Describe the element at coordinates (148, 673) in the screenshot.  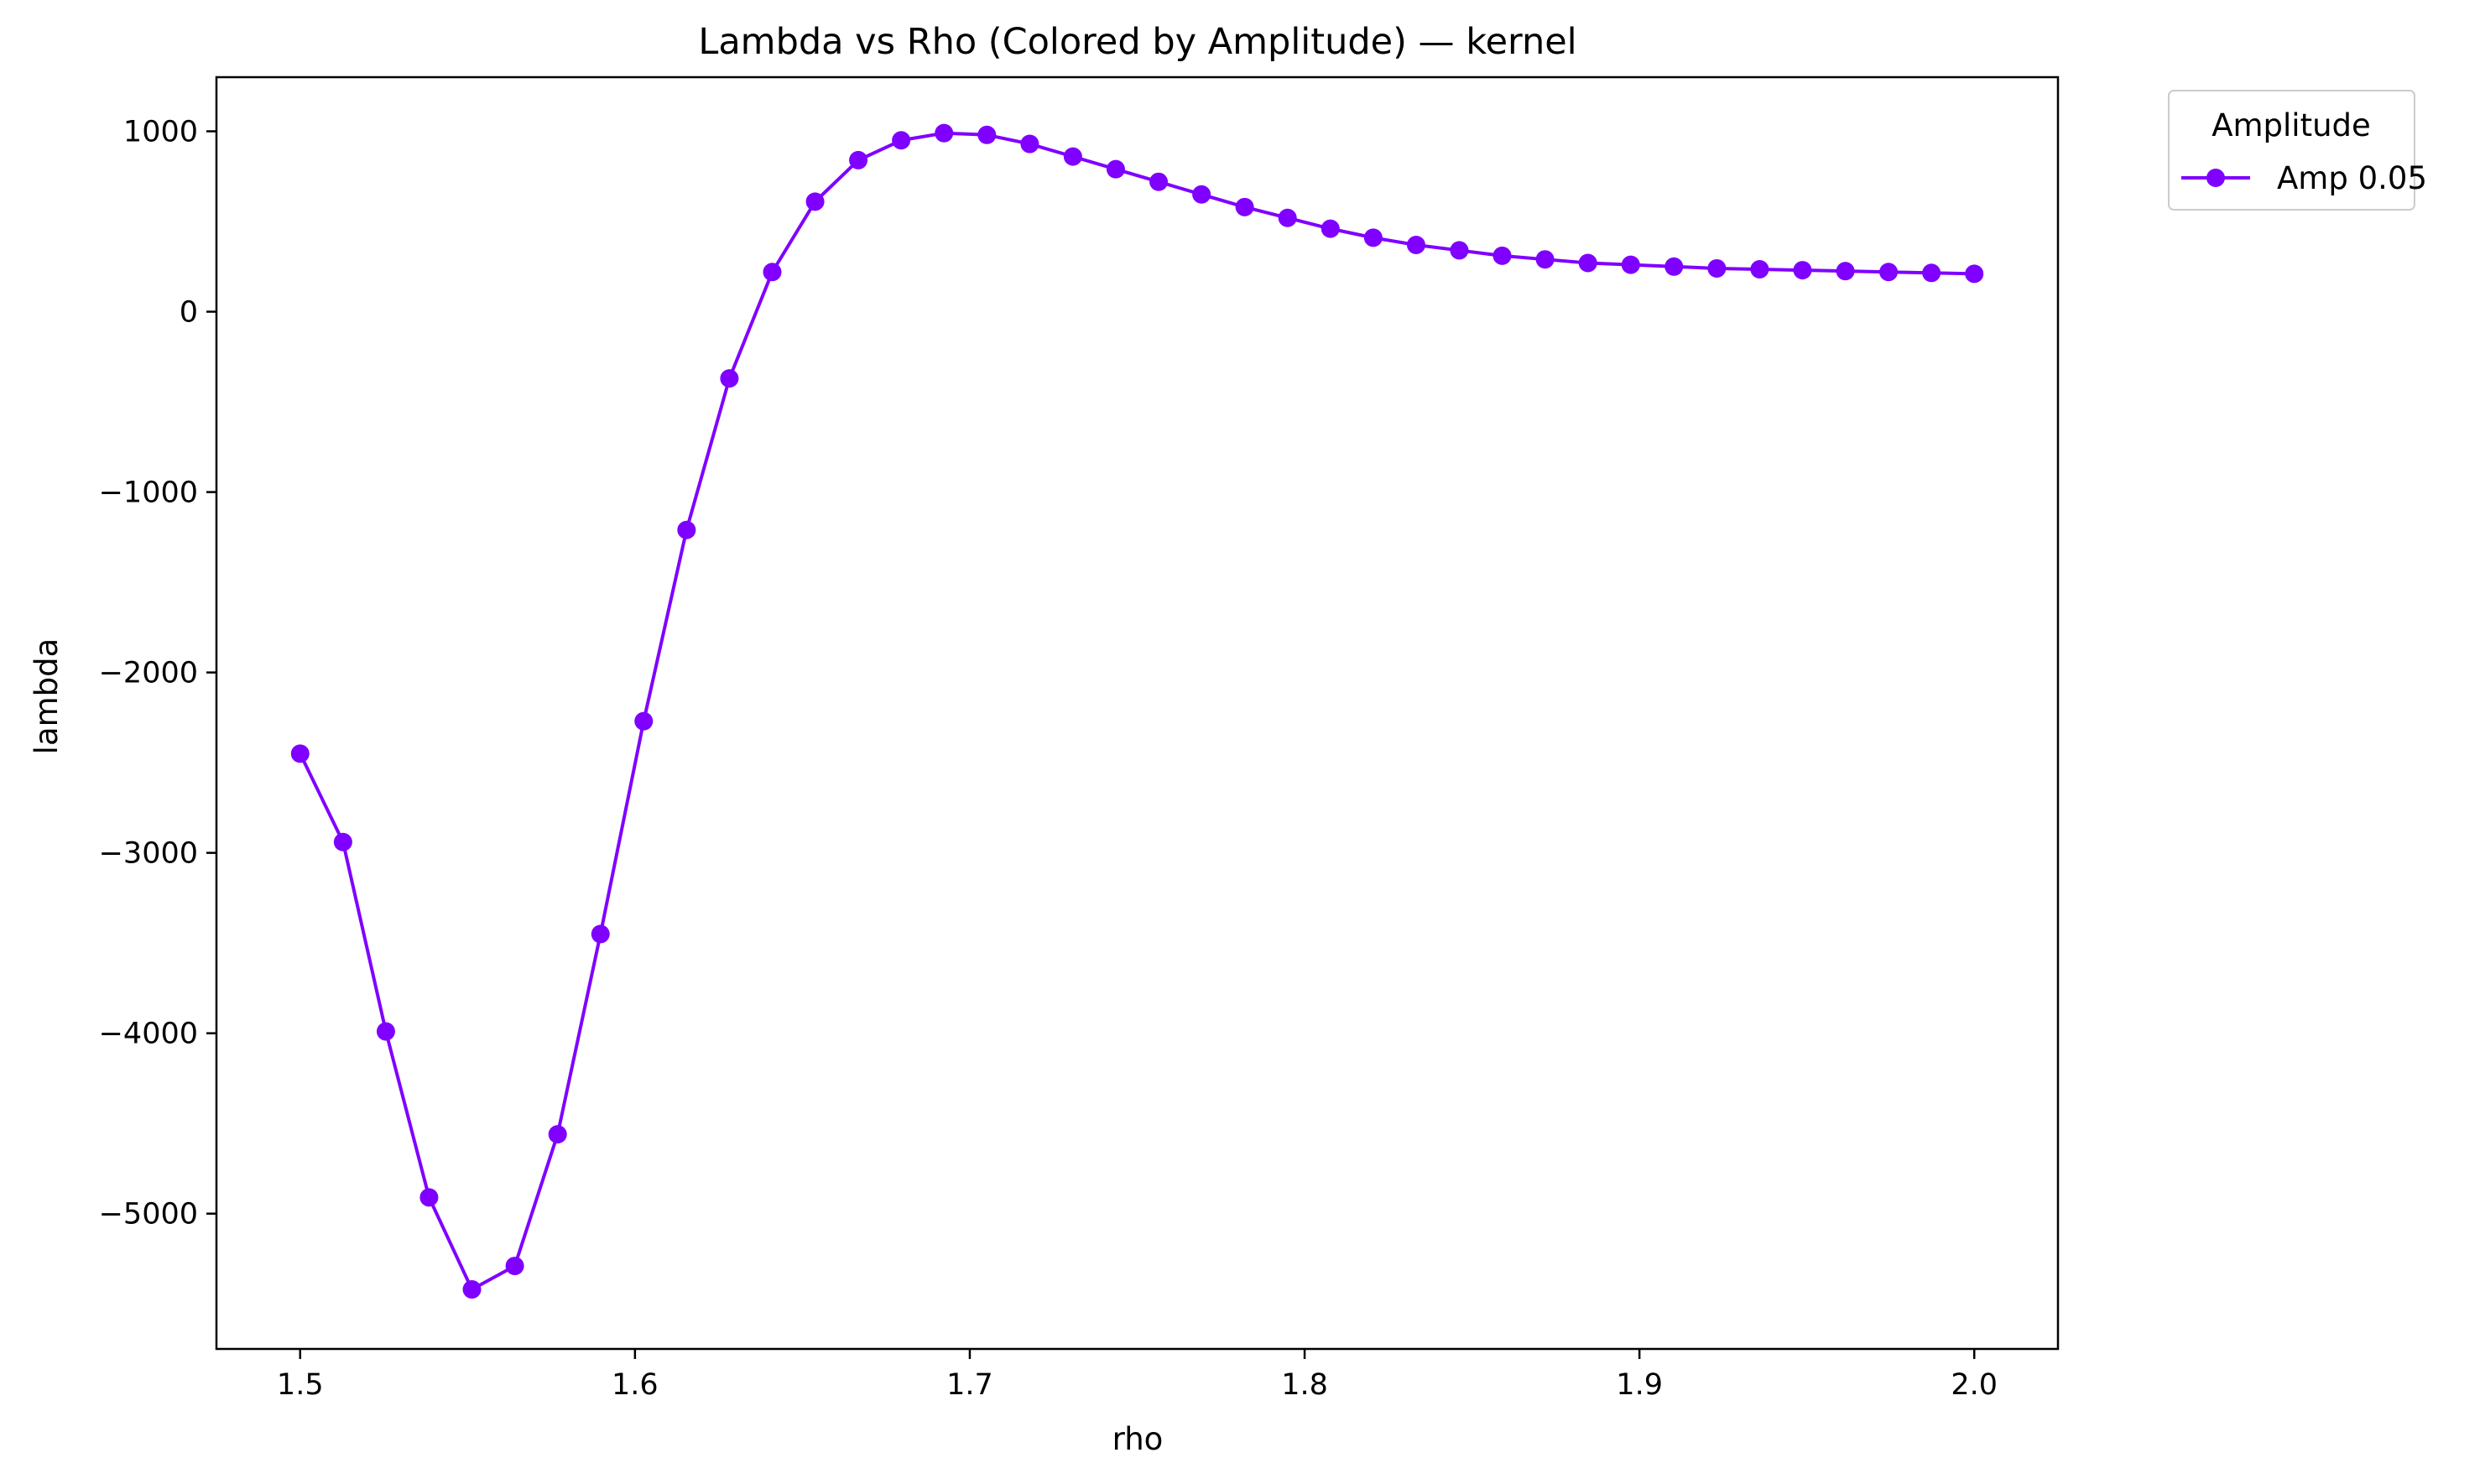
I see `y-tick-label: −2000` at that location.